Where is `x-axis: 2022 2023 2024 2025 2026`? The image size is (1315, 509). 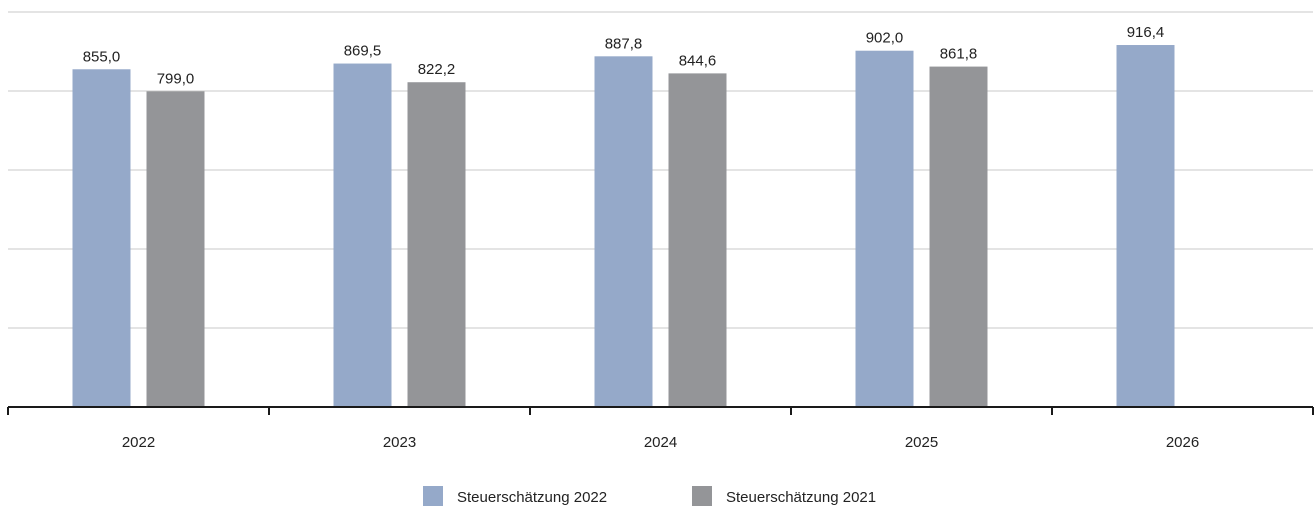
x-axis: 2022 2023 2024 2025 2026 is located at coordinates (660, 428).